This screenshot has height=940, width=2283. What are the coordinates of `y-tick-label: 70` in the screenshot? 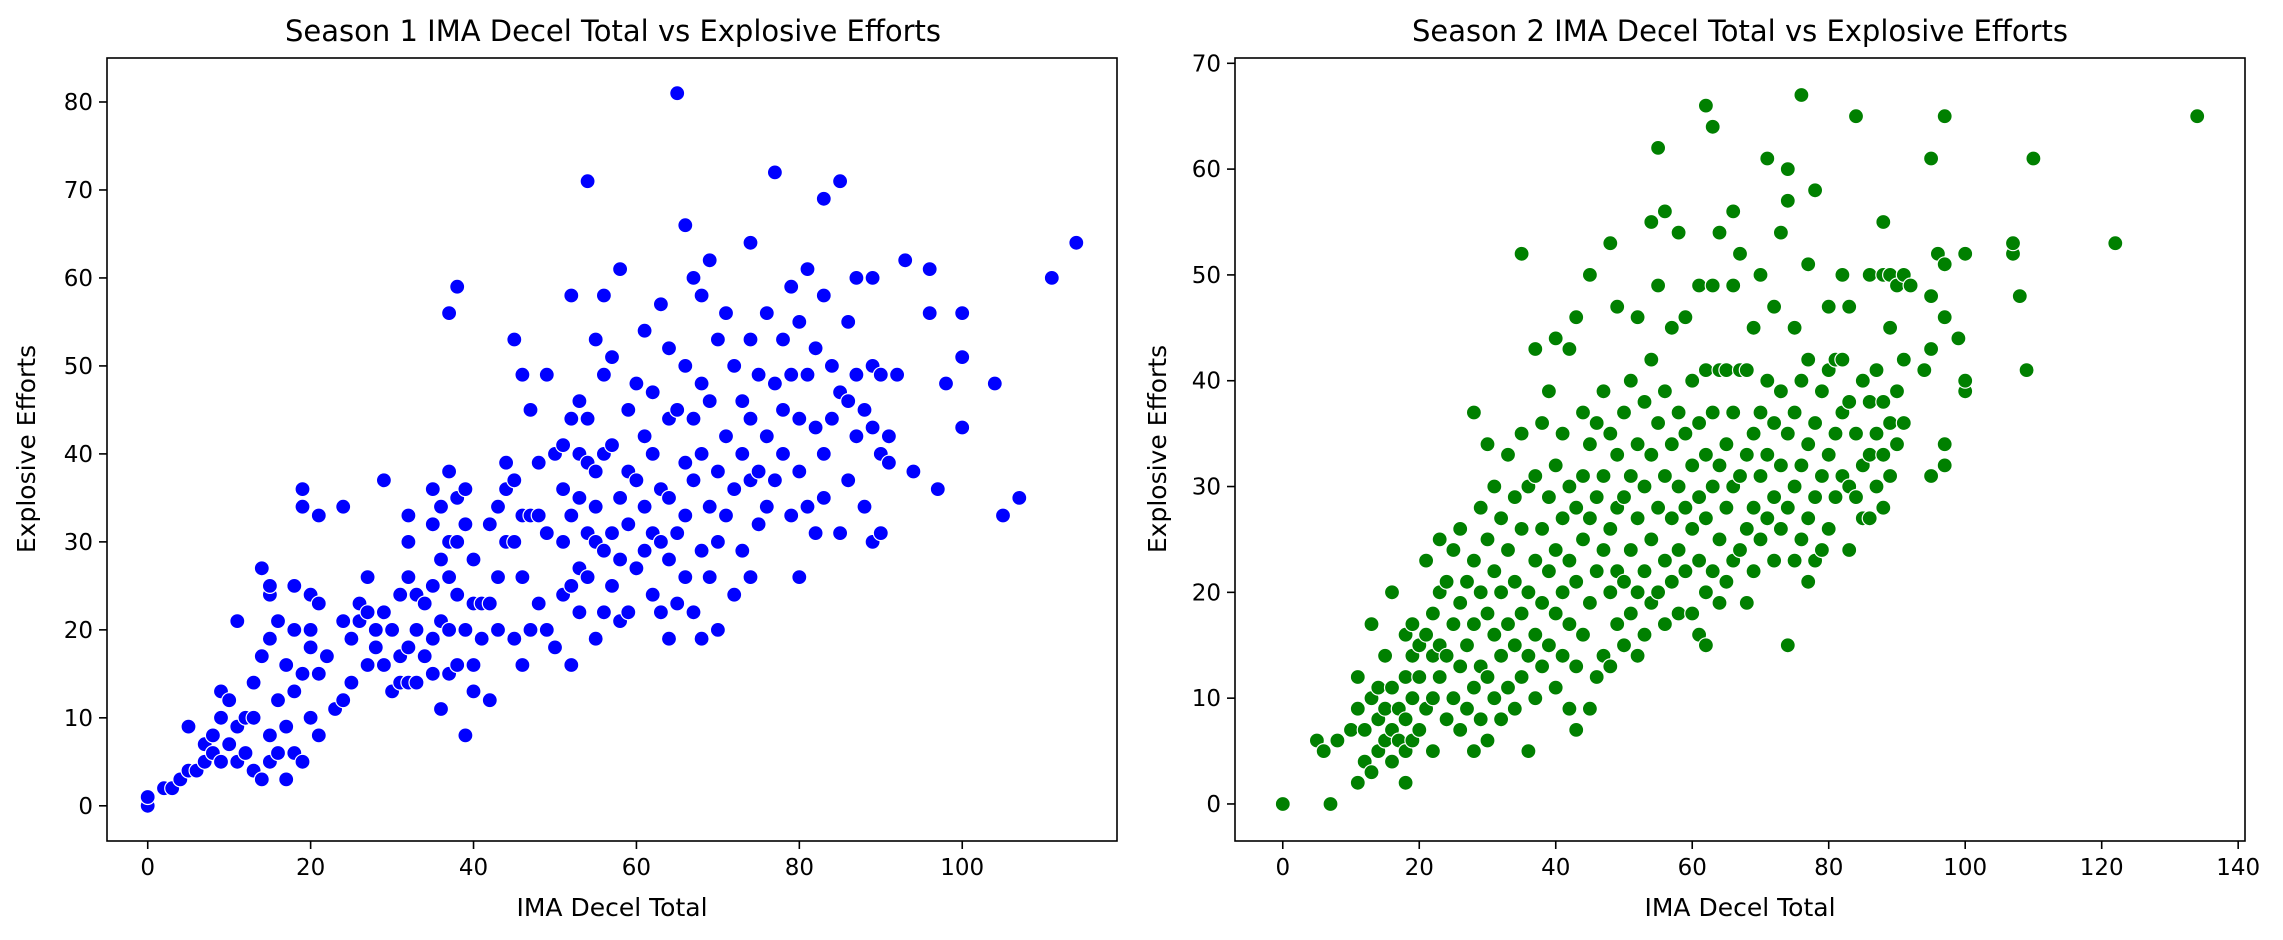 It's located at (1206, 64).